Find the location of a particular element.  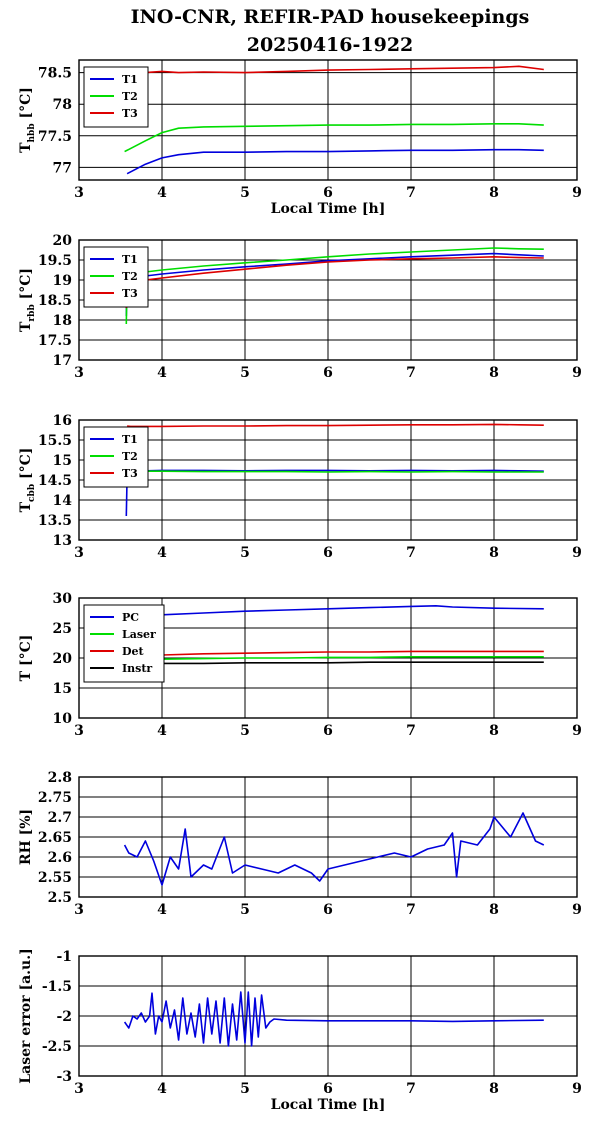

y-axis-label: Tcbb [°C] is located at coordinates (27, 480).